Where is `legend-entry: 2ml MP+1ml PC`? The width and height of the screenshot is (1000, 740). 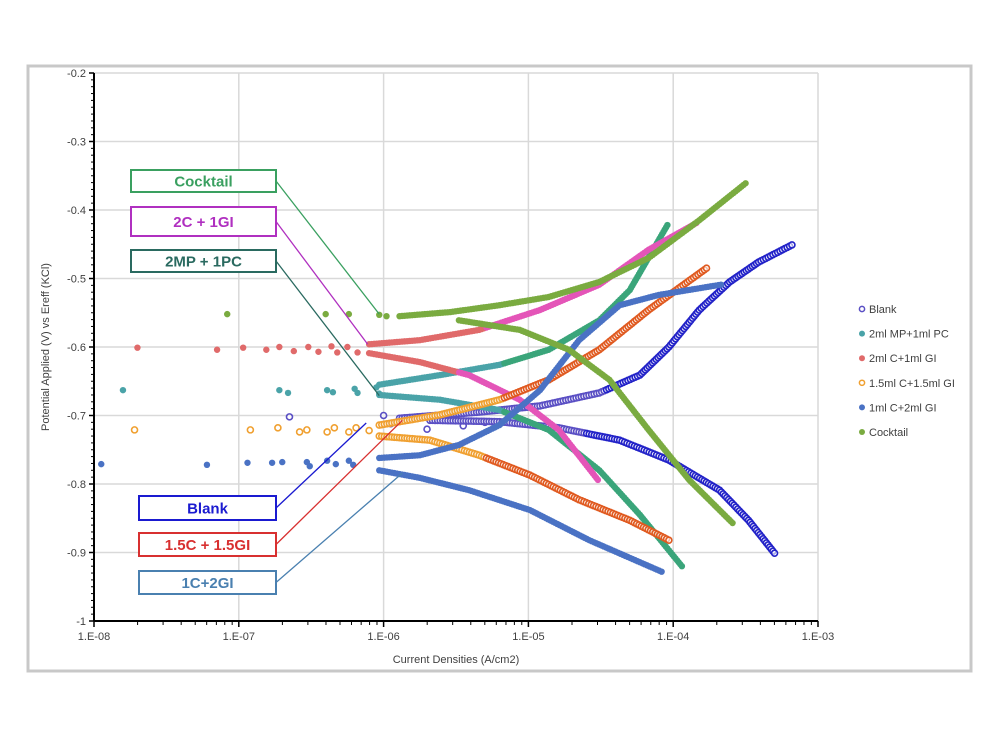 legend-entry: 2ml MP+1ml PC is located at coordinates (904, 335).